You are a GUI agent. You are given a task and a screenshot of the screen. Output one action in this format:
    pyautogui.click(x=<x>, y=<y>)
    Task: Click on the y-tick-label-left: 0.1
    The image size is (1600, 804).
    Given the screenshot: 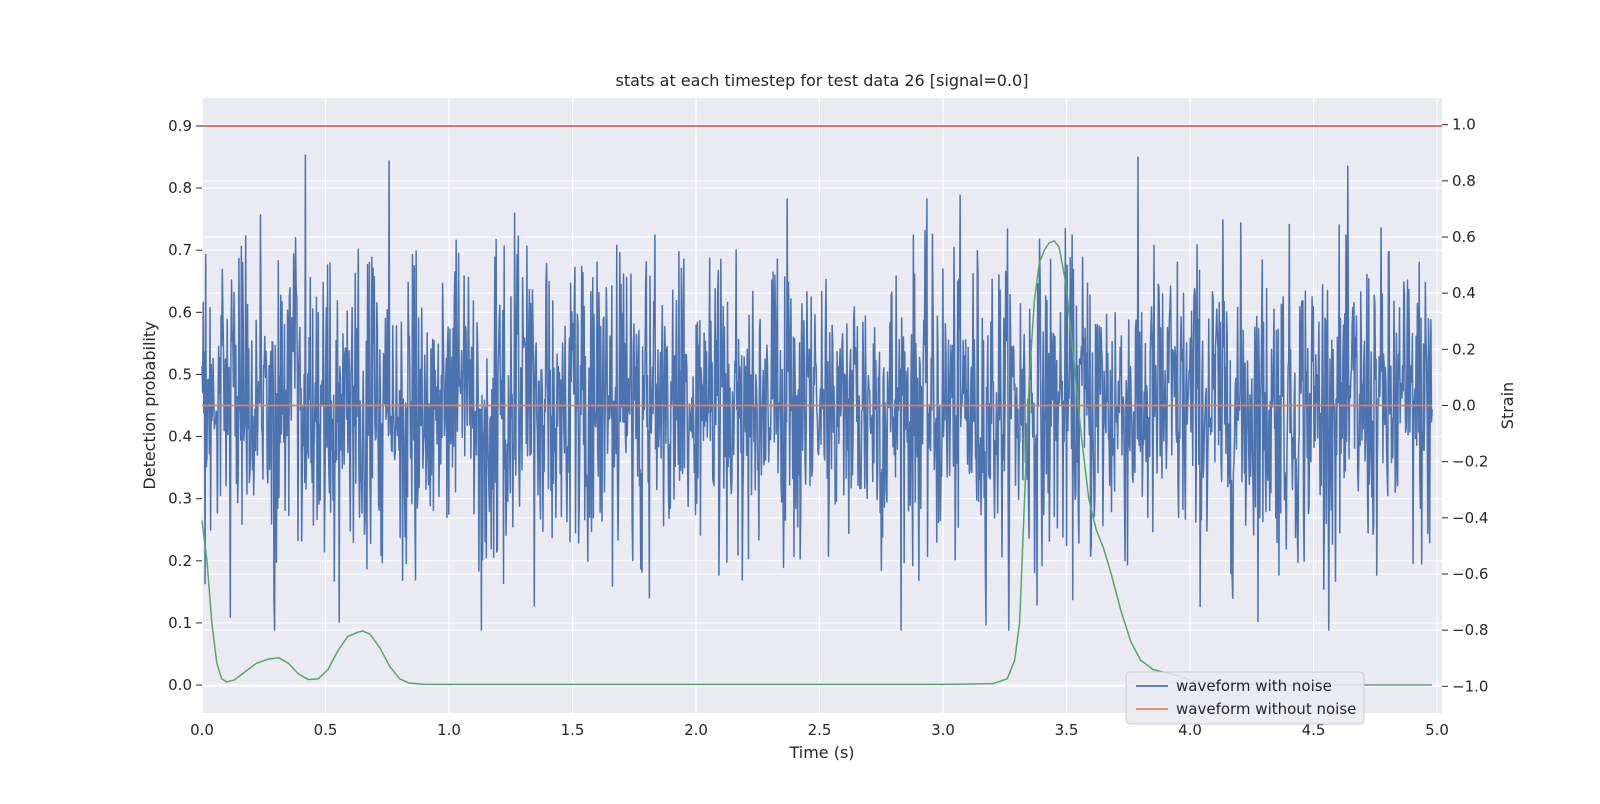 What is the action you would take?
    pyautogui.click(x=180, y=623)
    